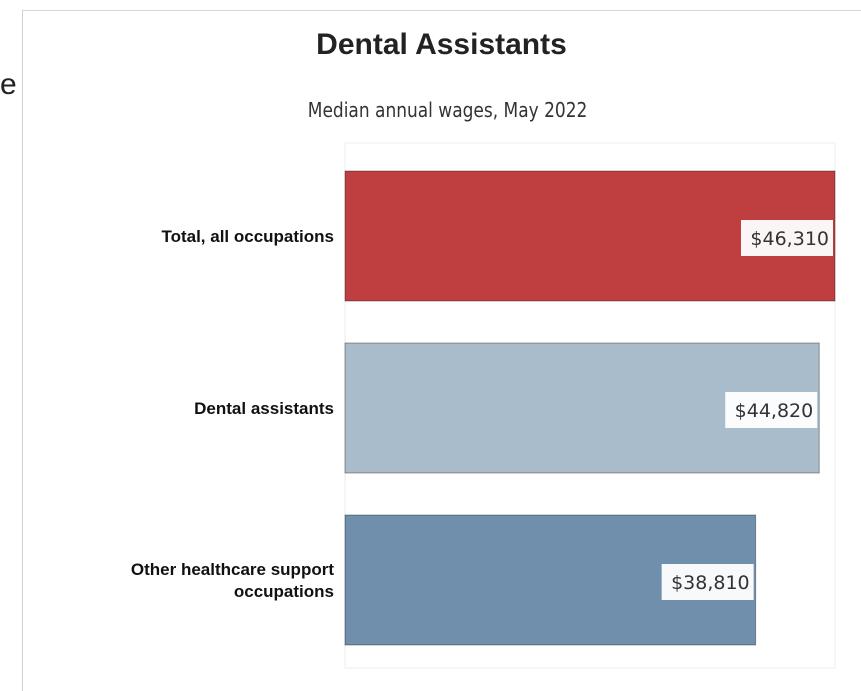 The height and width of the screenshot is (691, 861). I want to click on value-label-0: $46,310, so click(789, 239).